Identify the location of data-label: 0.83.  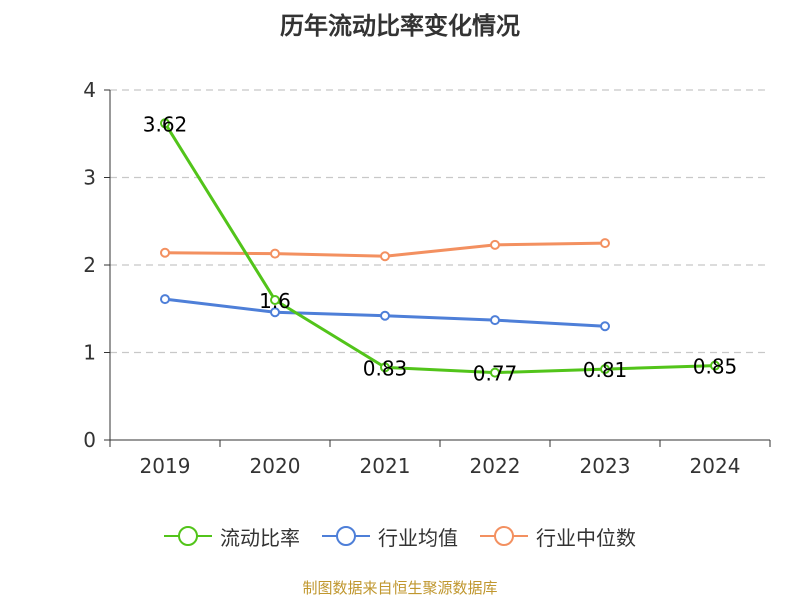
(385, 368).